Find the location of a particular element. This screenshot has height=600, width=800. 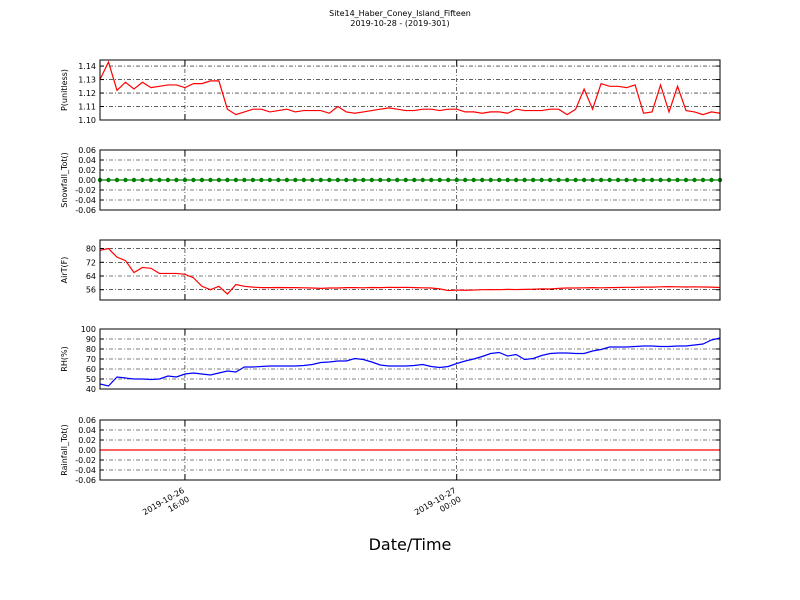

x-axis-label: Date/Time is located at coordinates (410, 544).